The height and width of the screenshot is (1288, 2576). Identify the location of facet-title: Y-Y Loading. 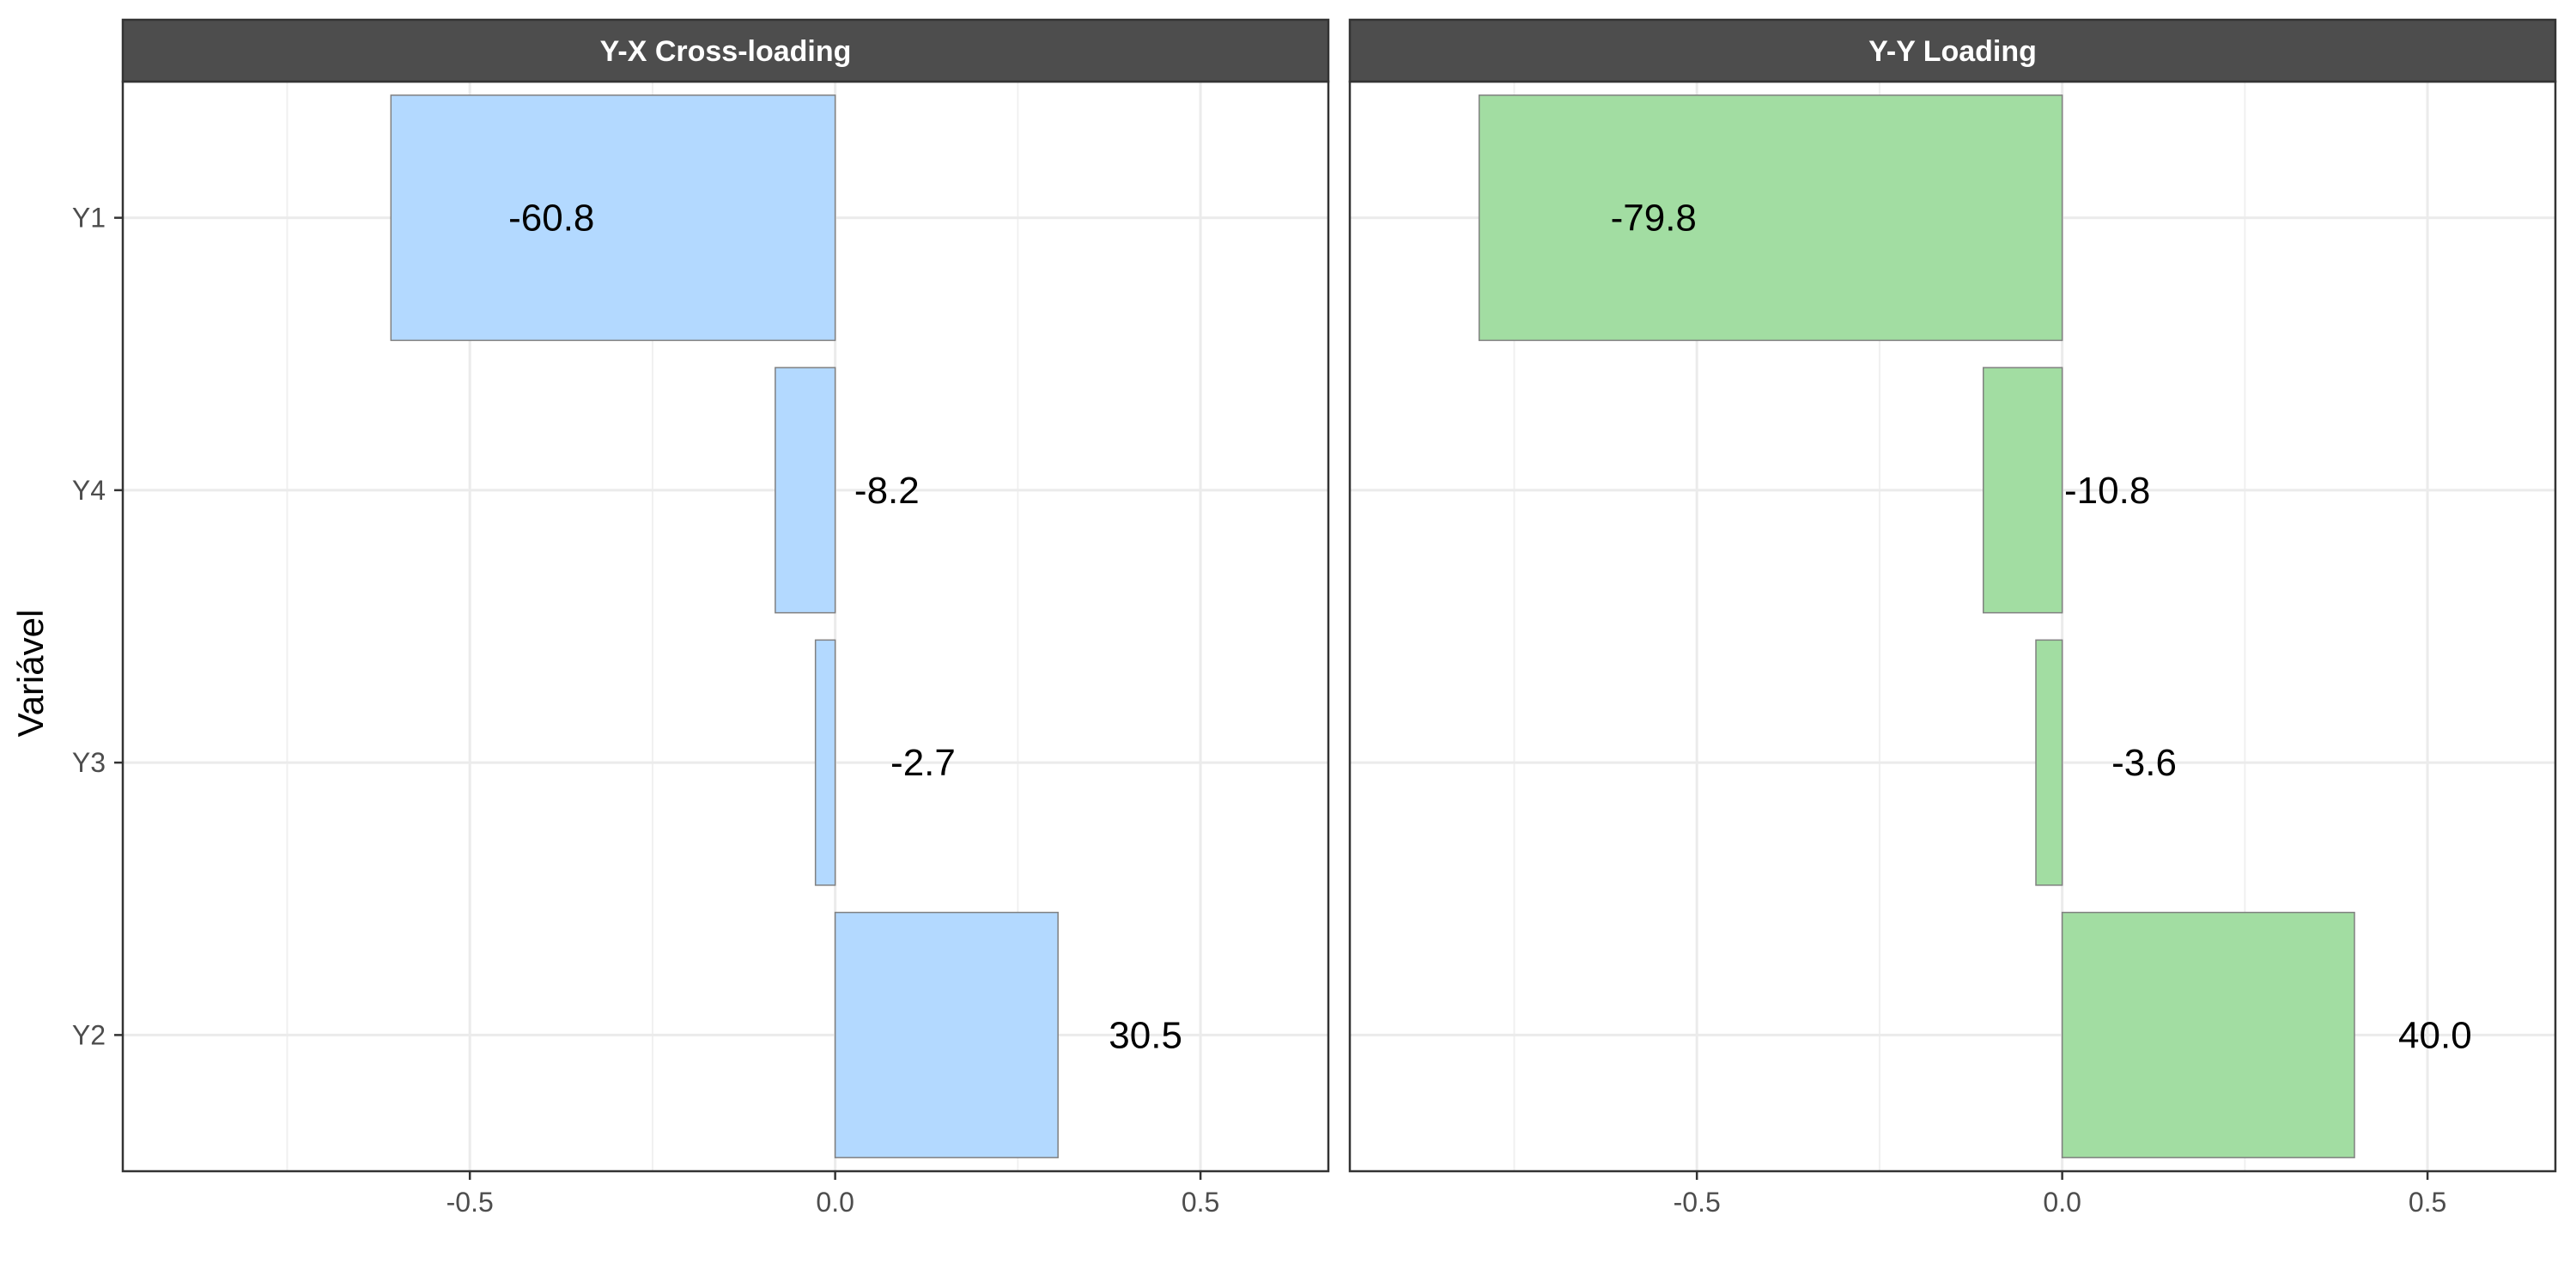
(1953, 52).